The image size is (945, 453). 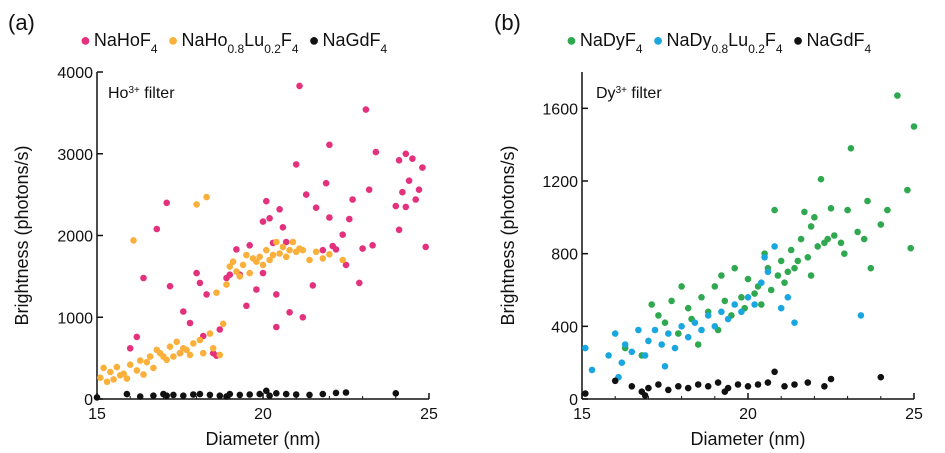 What do you see at coordinates (738, 40) in the screenshot?
I see `legend-label-part: Lu` at bounding box center [738, 40].